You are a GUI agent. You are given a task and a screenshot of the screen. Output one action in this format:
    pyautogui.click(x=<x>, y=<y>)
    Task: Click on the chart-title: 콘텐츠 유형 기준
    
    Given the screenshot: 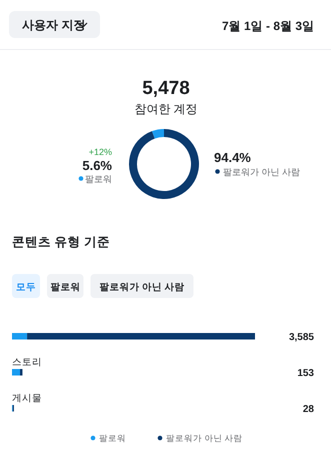 What is the action you would take?
    pyautogui.click(x=61, y=242)
    